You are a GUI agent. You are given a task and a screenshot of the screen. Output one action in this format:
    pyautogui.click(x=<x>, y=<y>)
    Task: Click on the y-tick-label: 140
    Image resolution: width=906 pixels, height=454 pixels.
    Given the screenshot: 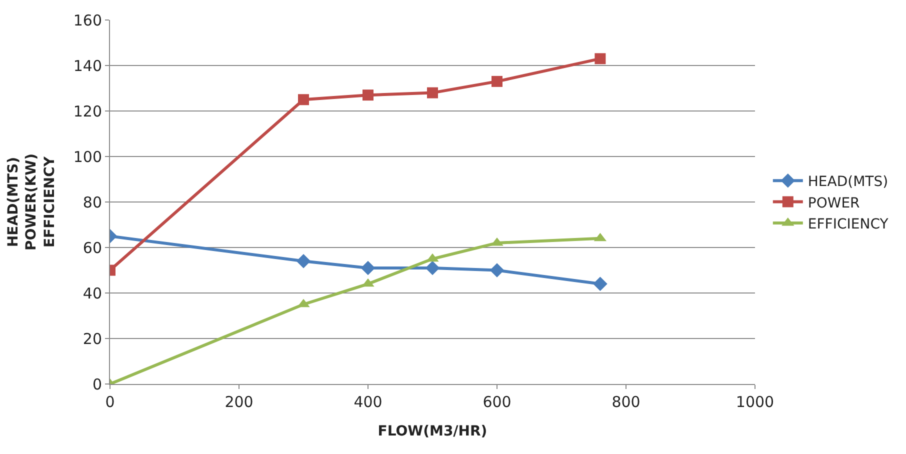 What is the action you would take?
    pyautogui.click(x=87, y=65)
    